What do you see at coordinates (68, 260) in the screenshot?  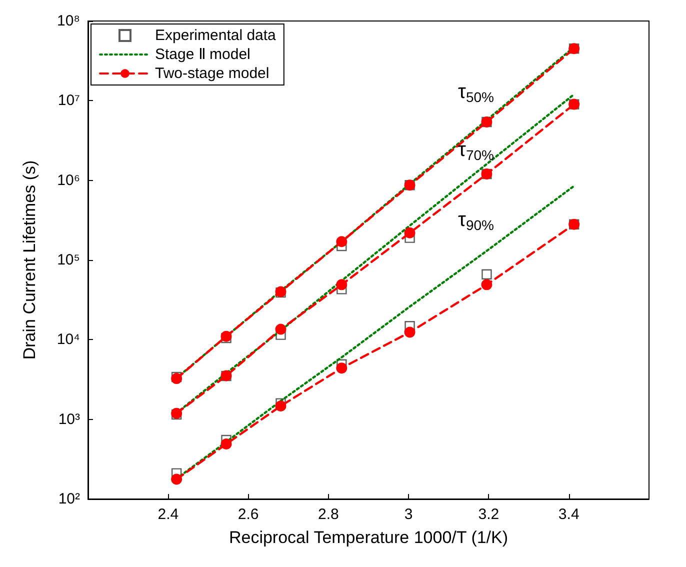 I see `y-tick-label: 10⁵` at bounding box center [68, 260].